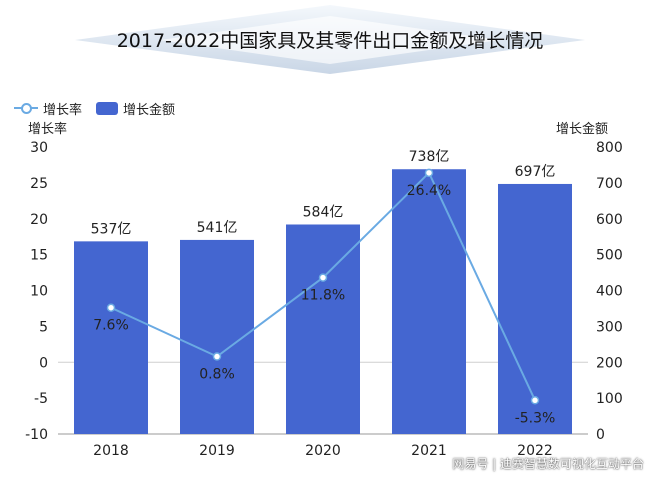 This screenshot has height=478, width=660. Describe the element at coordinates (429, 451) in the screenshot. I see `x-tick-label: 2021` at that location.